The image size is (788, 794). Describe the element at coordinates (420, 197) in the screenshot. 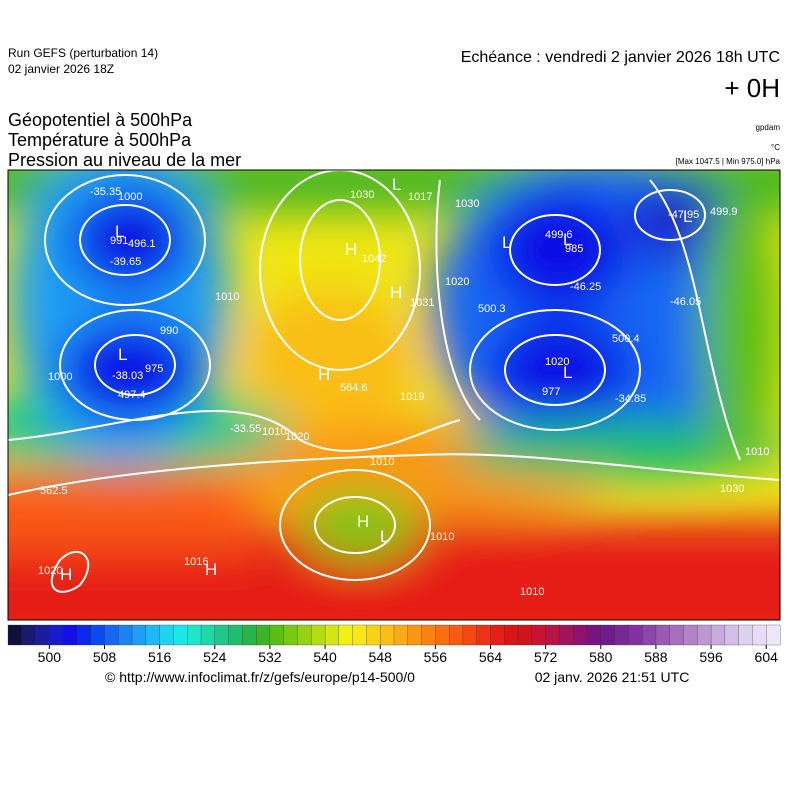

I see `contour-label: 1017` at that location.